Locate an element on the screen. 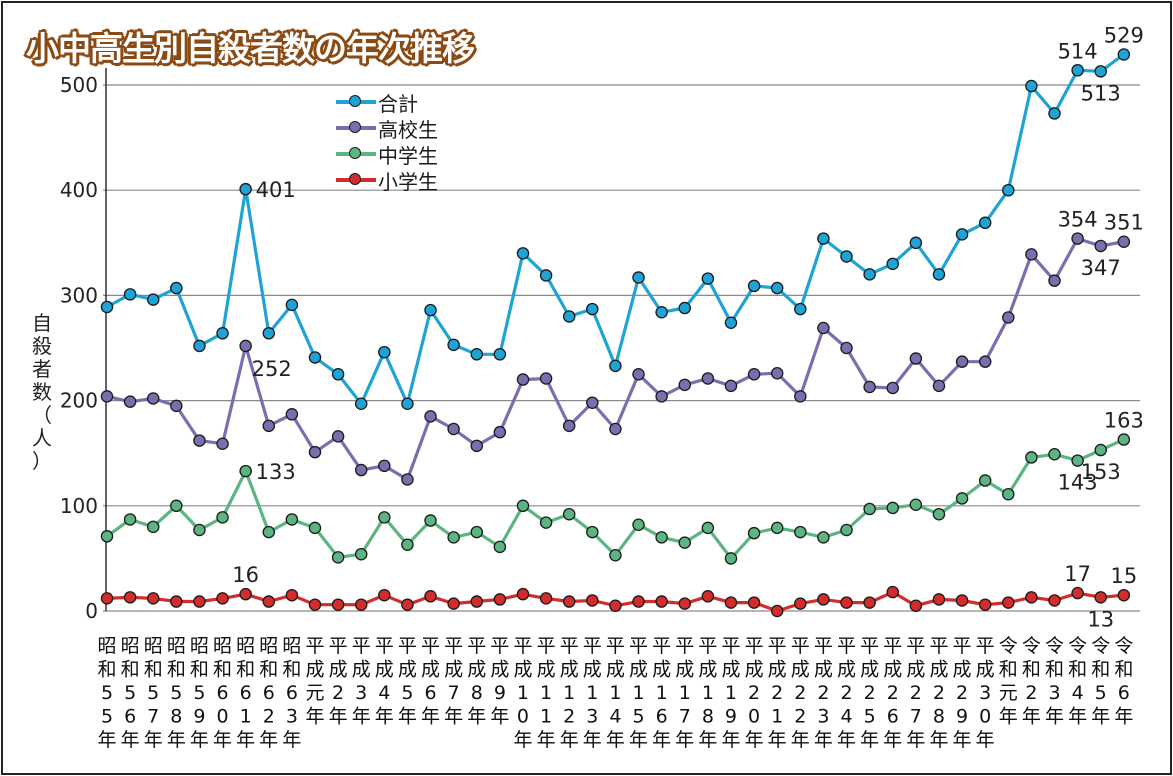 The width and height of the screenshot is (1173, 776). data-label: 133 is located at coordinates (276, 472).